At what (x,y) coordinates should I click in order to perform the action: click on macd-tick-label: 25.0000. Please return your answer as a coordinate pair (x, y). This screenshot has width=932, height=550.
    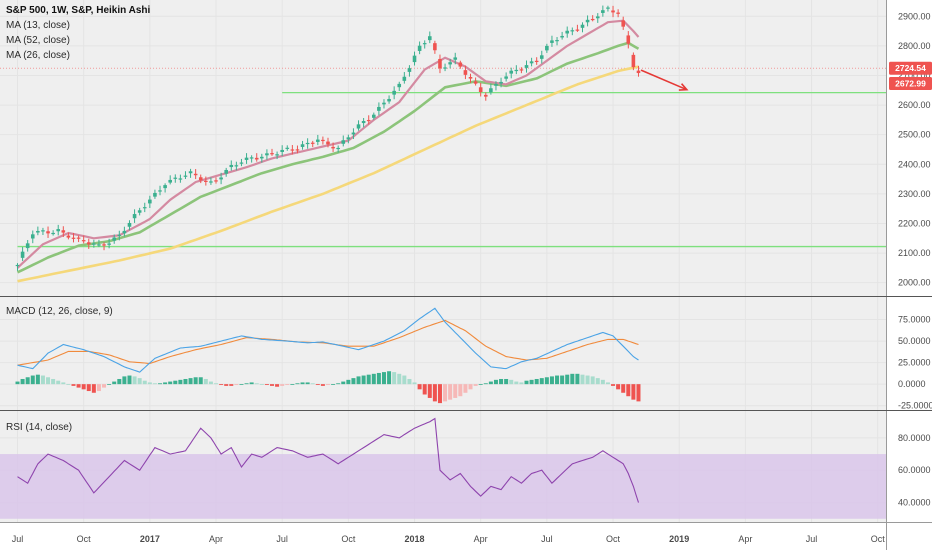
    Looking at the image, I should click on (914, 363).